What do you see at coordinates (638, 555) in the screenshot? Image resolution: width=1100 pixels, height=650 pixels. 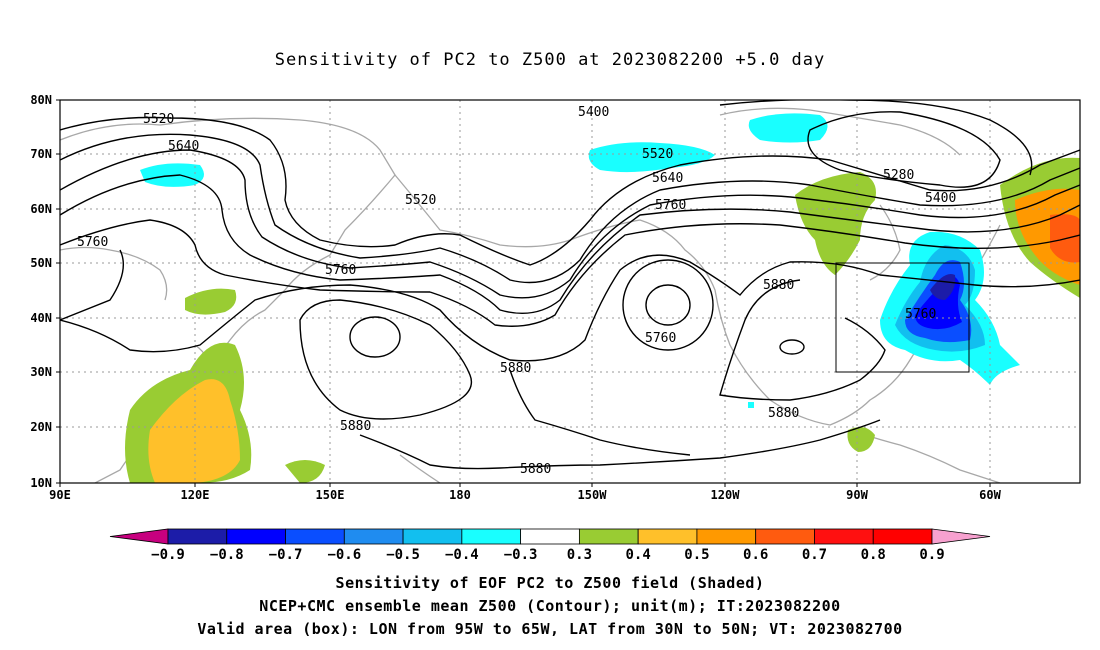 I see `colorbar-label: 0.4` at bounding box center [638, 555].